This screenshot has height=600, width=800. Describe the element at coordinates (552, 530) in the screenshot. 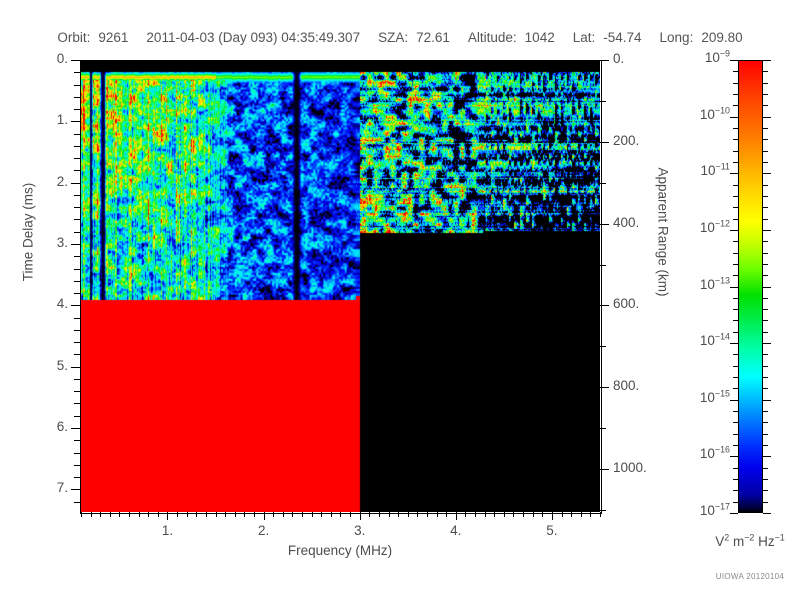

I see `x-tick-label: 5.` at that location.